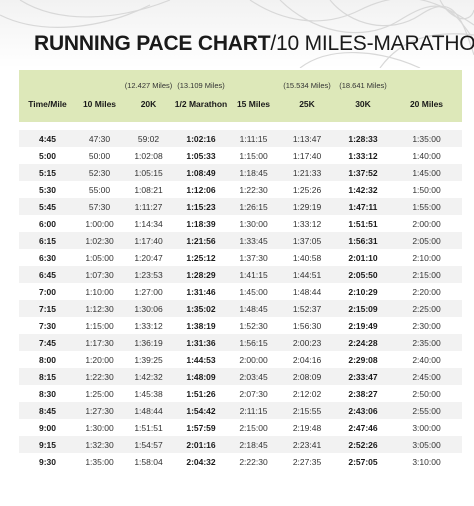 The width and height of the screenshot is (474, 506). What do you see at coordinates (201, 342) in the screenshot?
I see `cell-half-marathon: 1:31:36` at bounding box center [201, 342].